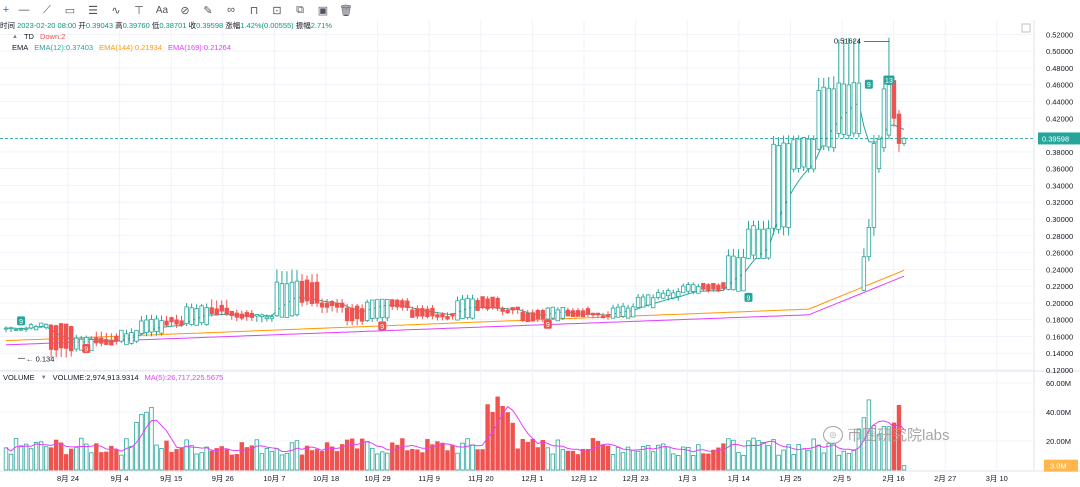 This screenshot has width=1080, height=487. What do you see at coordinates (139, 10) in the screenshot?
I see `fib-icon: ⊤` at bounding box center [139, 10].